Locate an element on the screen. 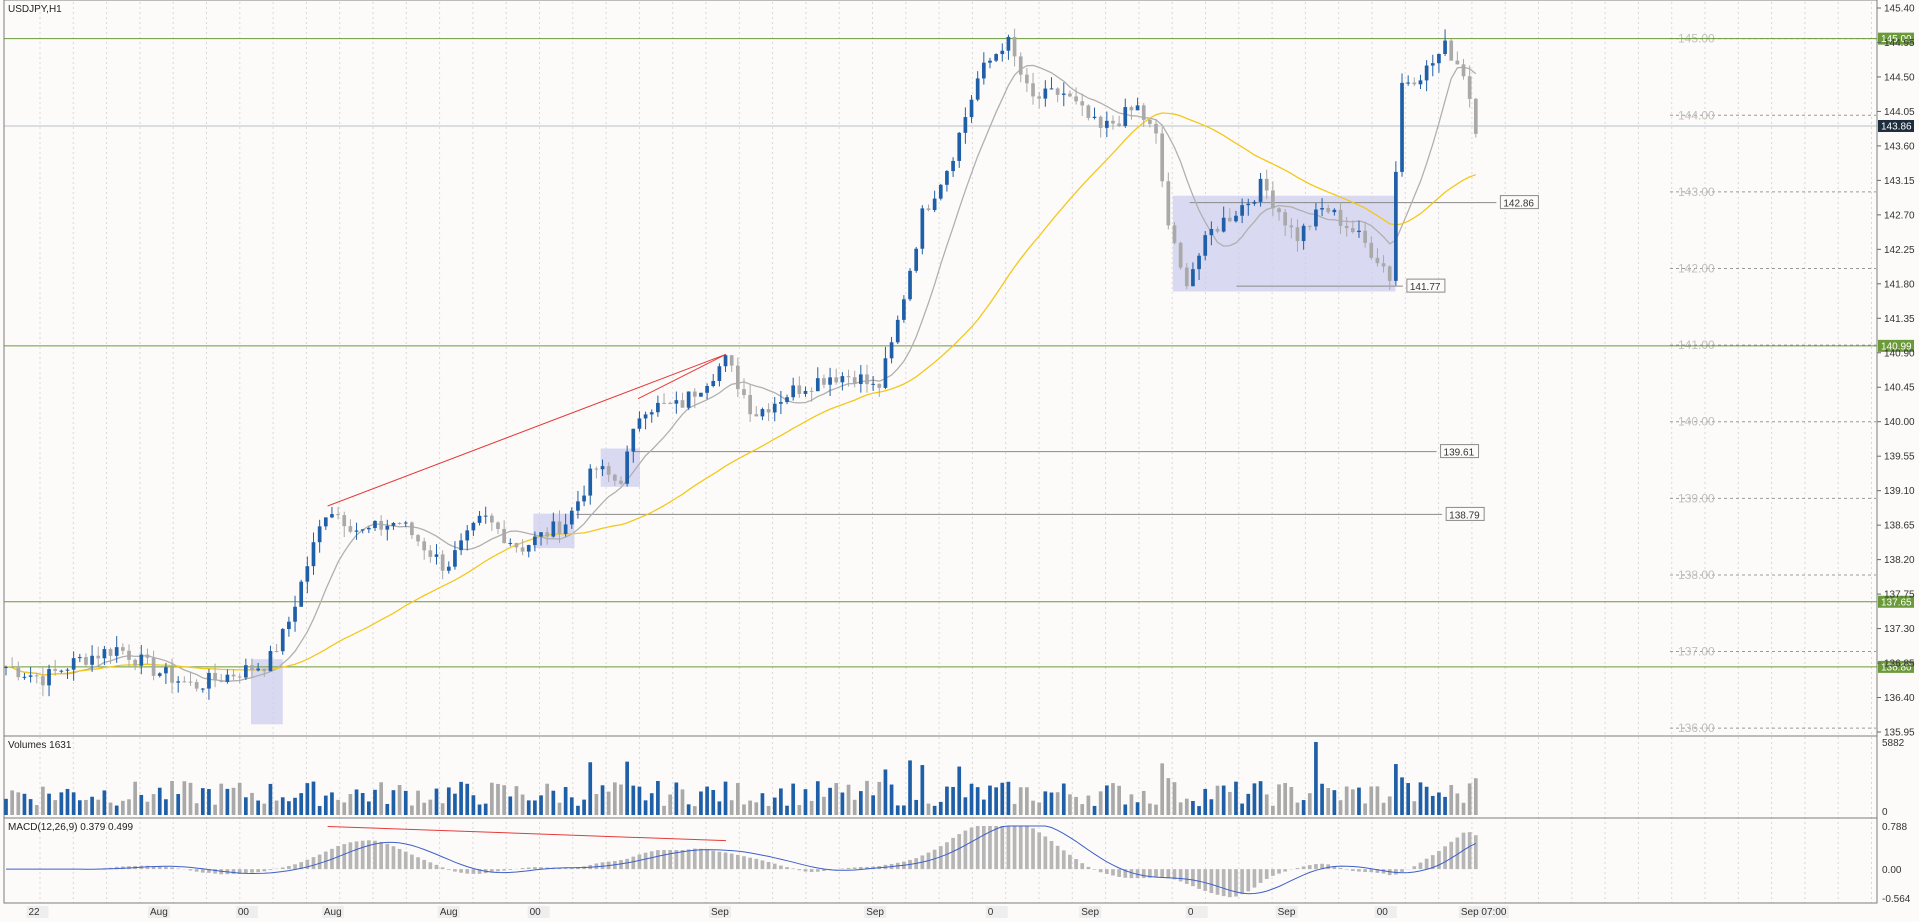  price-tick-label: 136.85 is located at coordinates (1899, 664).